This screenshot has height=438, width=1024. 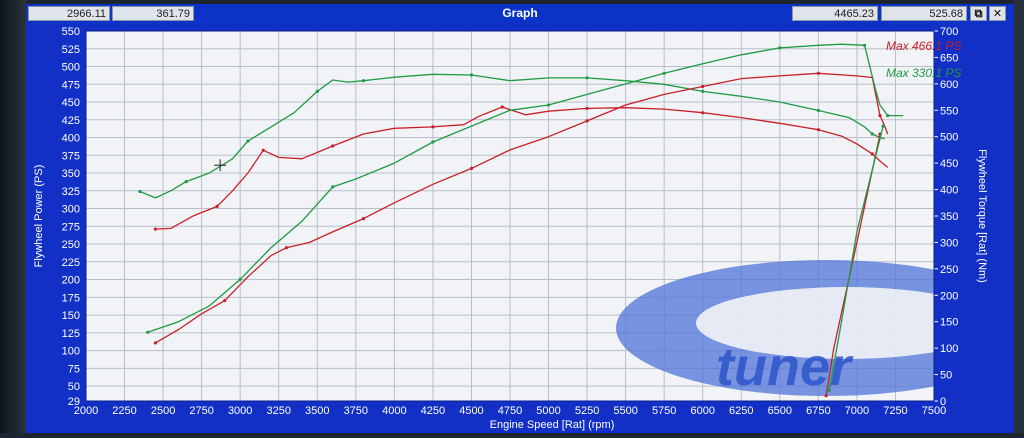 What do you see at coordinates (835, 13) in the screenshot?
I see `readout-rpm-right: 4465.23` at bounding box center [835, 13].